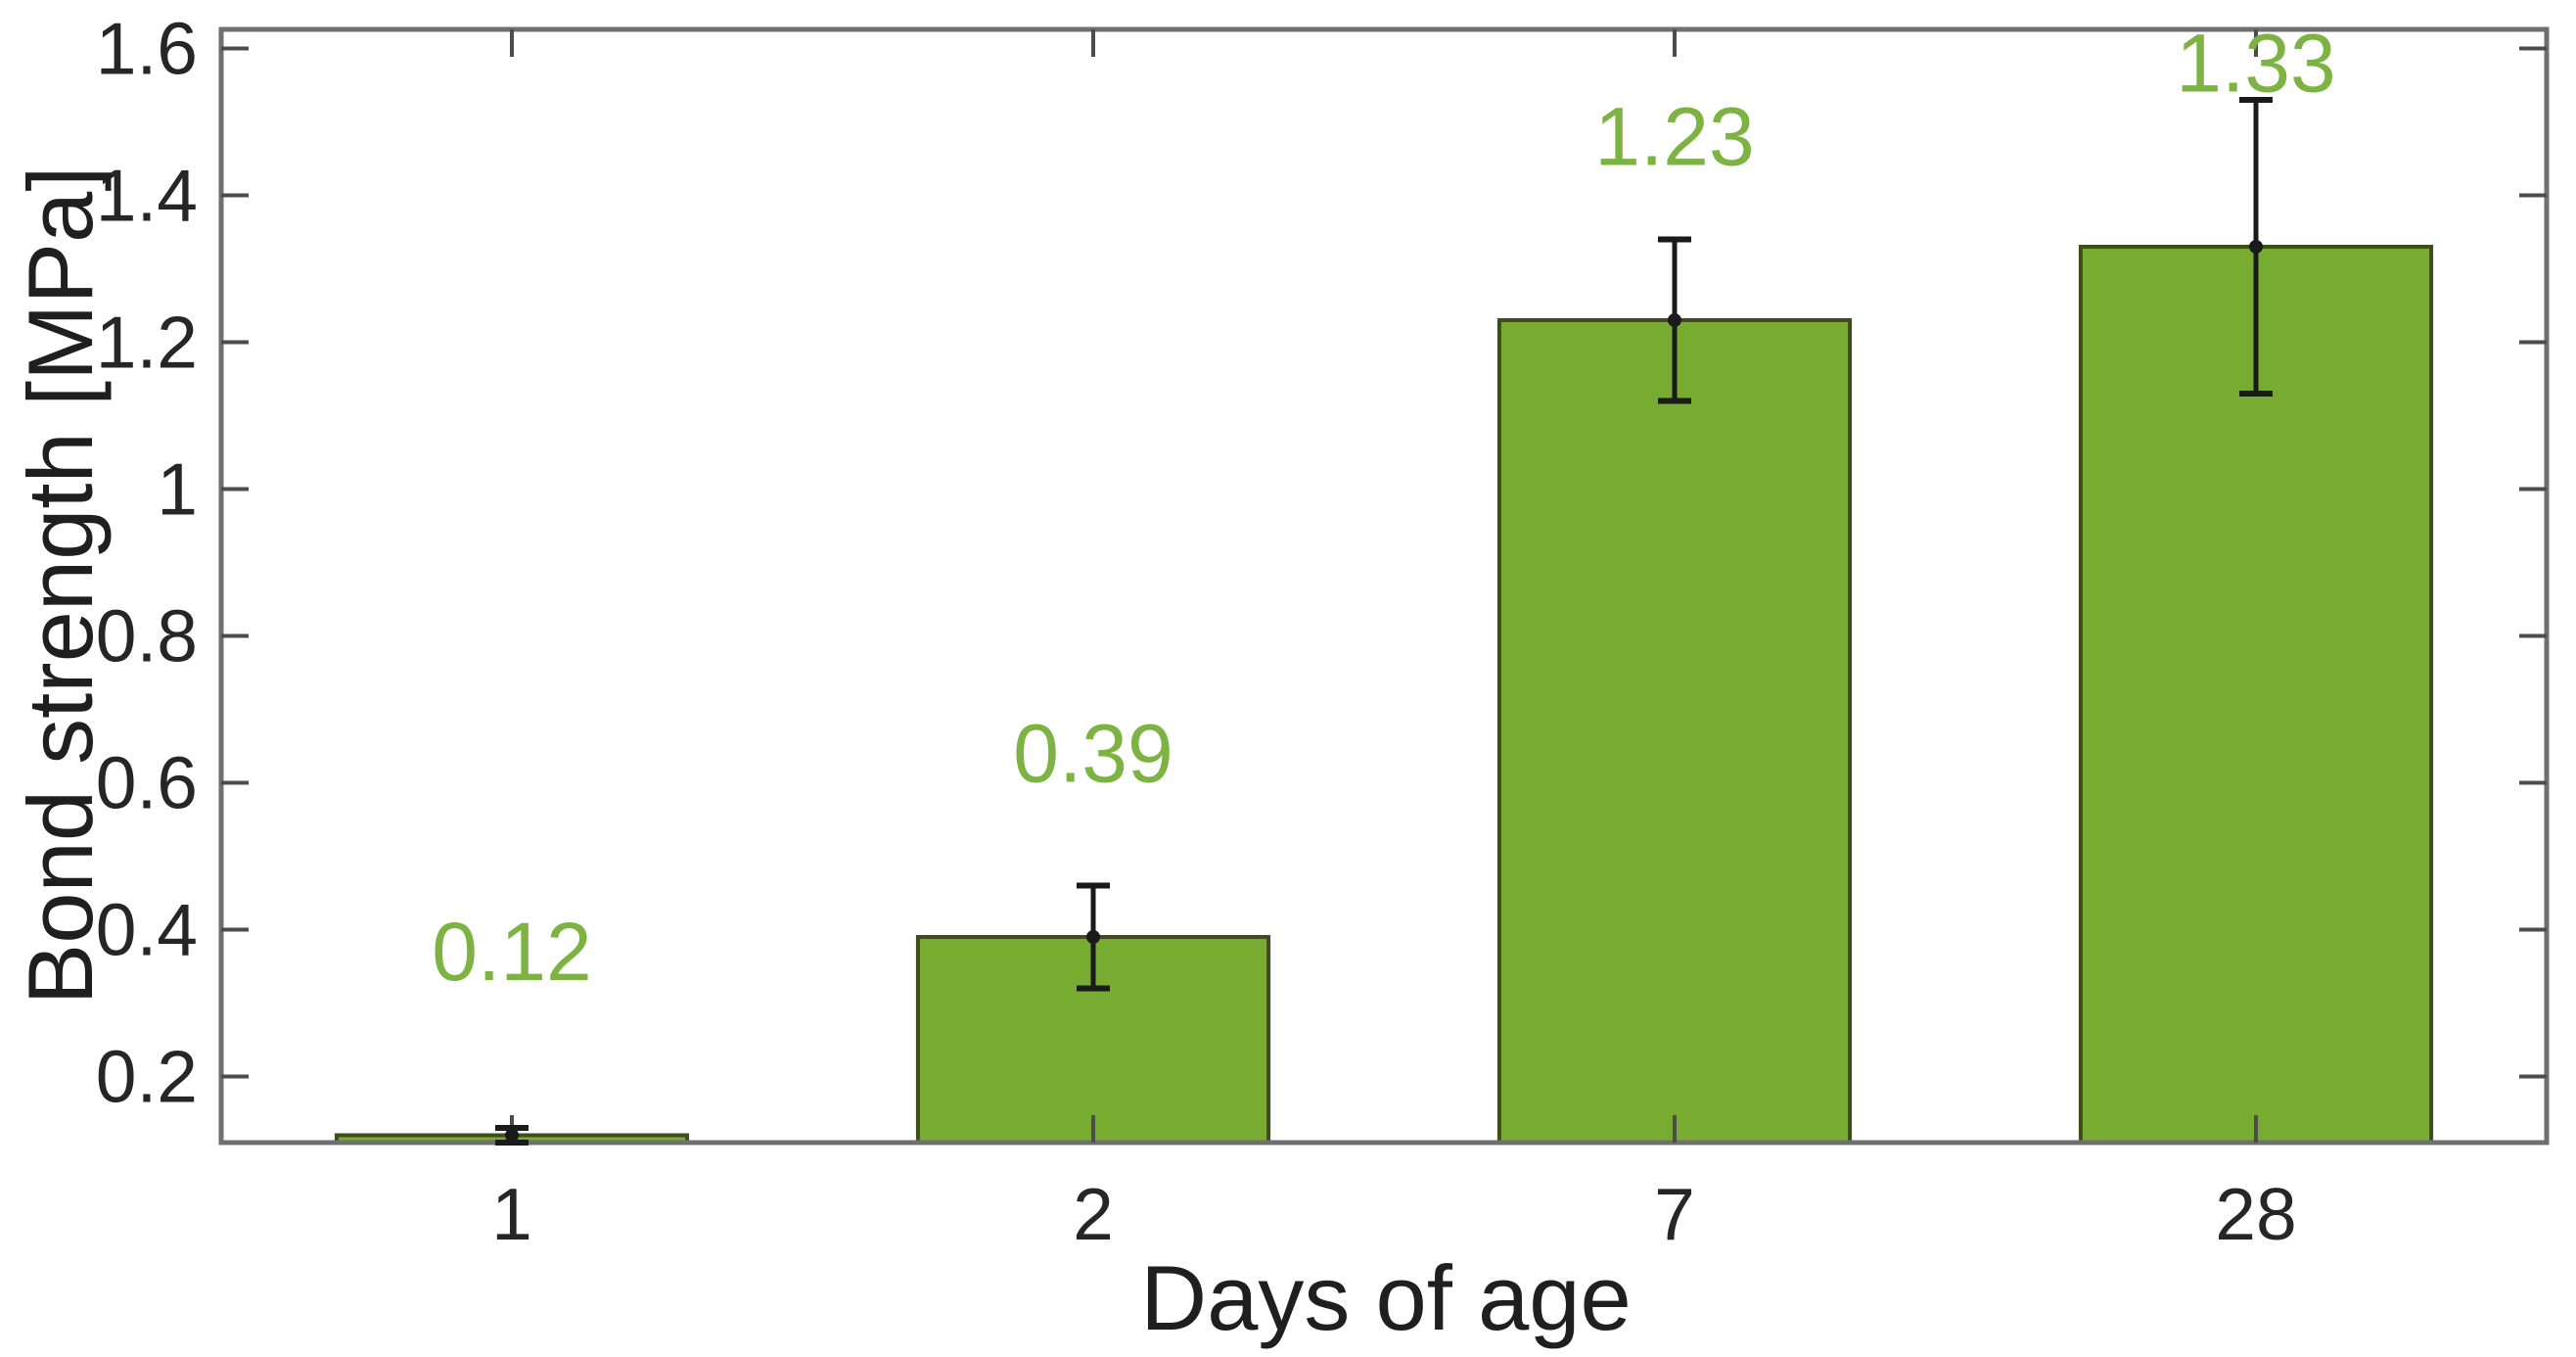  What do you see at coordinates (147, 343) in the screenshot?
I see `y-tick-label: 1.2` at bounding box center [147, 343].